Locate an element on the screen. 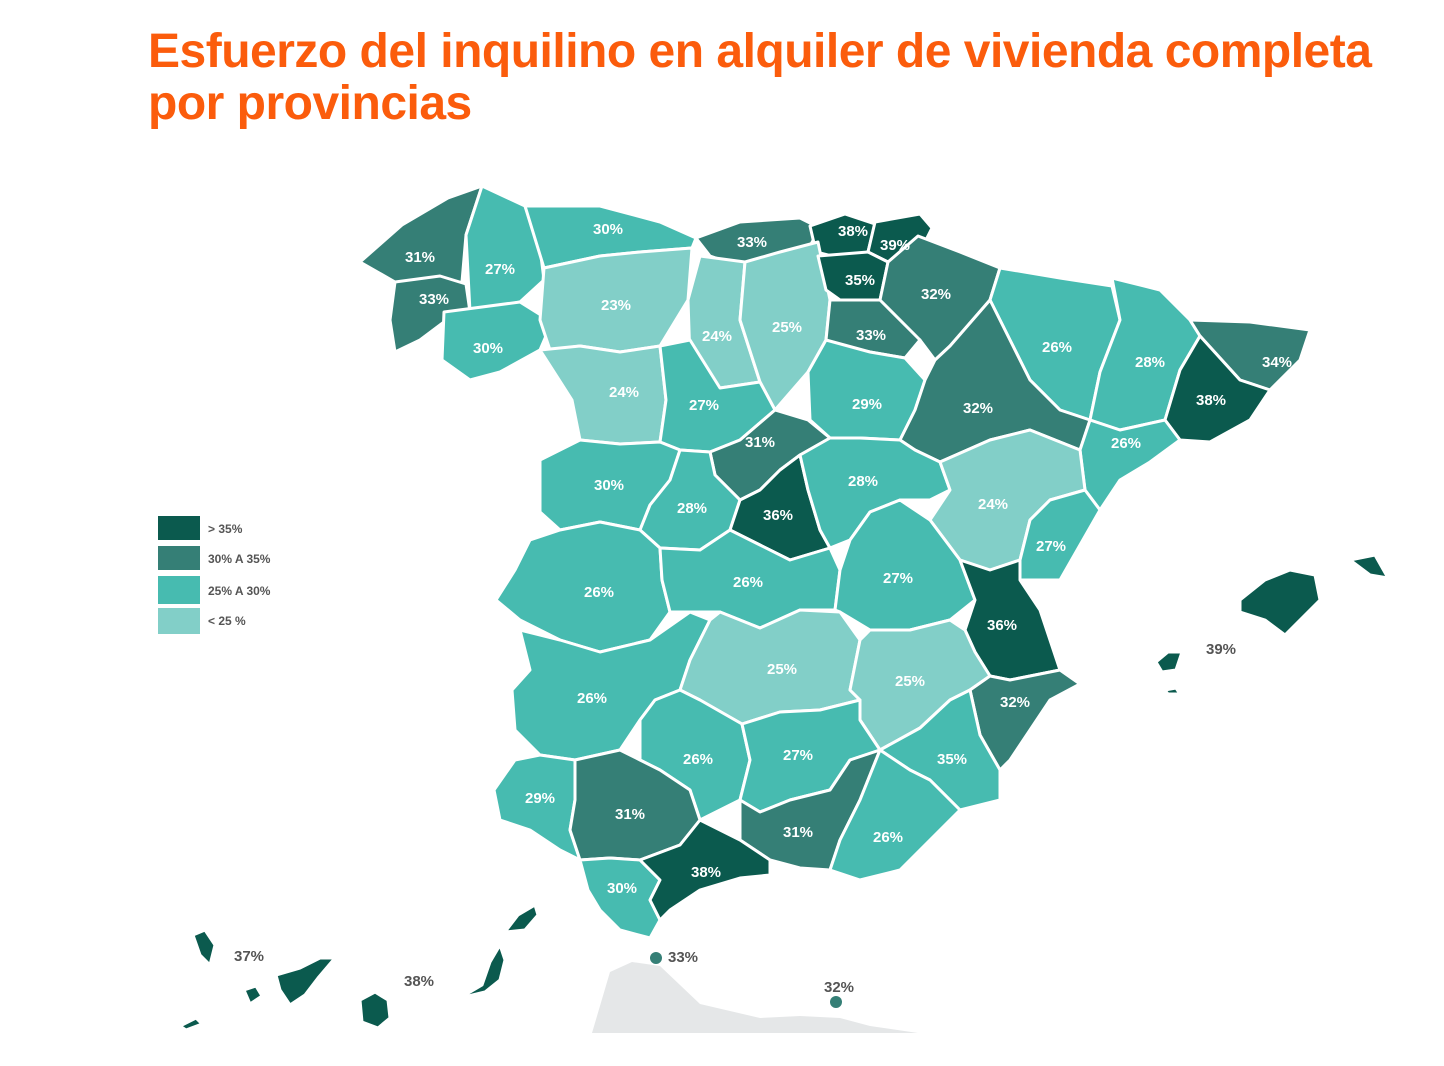 The width and height of the screenshot is (1444, 1066). label-malaga: 38% is located at coordinates (706, 872).